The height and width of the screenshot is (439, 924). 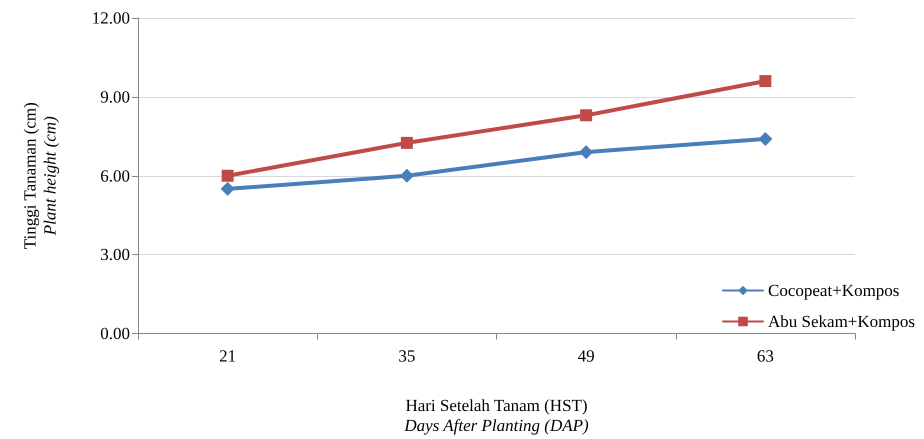 I want to click on legend-label: Cocopeat+Kompos, so click(x=834, y=290).